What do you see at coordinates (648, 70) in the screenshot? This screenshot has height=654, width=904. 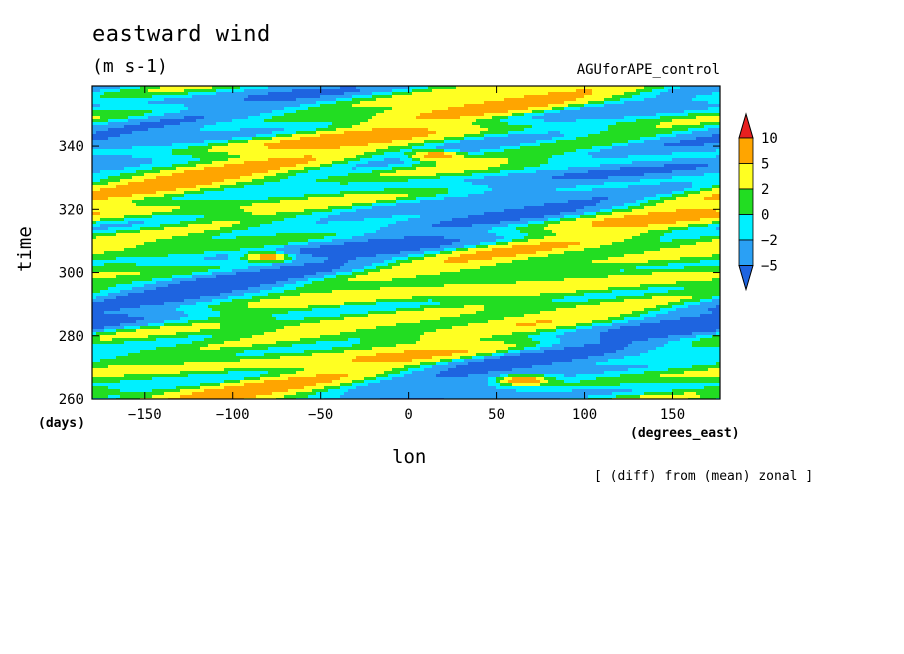 I see `experiment-label: AGUforAPE_control` at bounding box center [648, 70].